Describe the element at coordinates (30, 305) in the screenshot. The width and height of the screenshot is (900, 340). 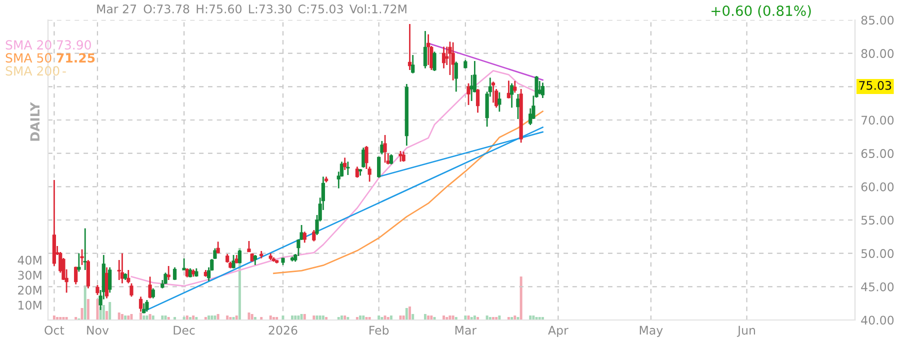
I see `y-tick-label: 10M` at that location.